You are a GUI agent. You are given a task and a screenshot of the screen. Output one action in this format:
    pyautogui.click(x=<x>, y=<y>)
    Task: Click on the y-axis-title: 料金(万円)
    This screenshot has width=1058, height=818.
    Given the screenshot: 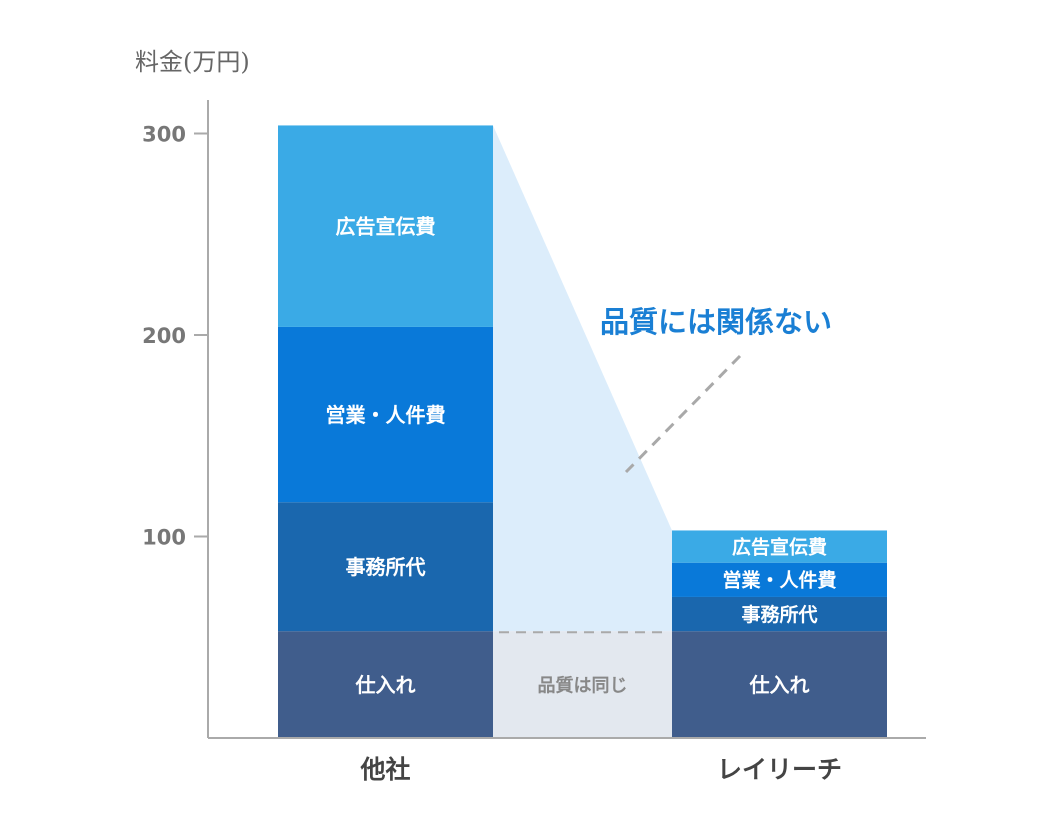 What is the action you would take?
    pyautogui.click(x=192, y=62)
    